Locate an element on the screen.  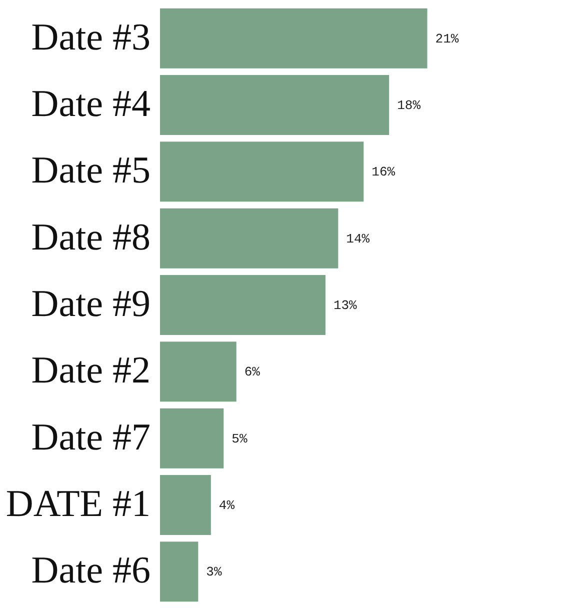
data-label: 18% is located at coordinates (409, 105).